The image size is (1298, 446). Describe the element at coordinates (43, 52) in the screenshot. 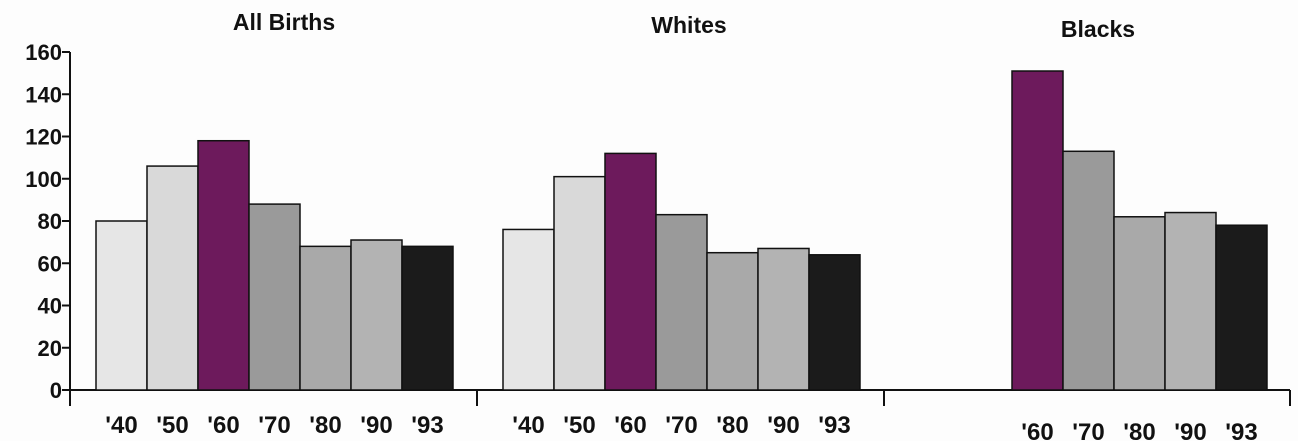

I see `y-tick-label: 160` at that location.